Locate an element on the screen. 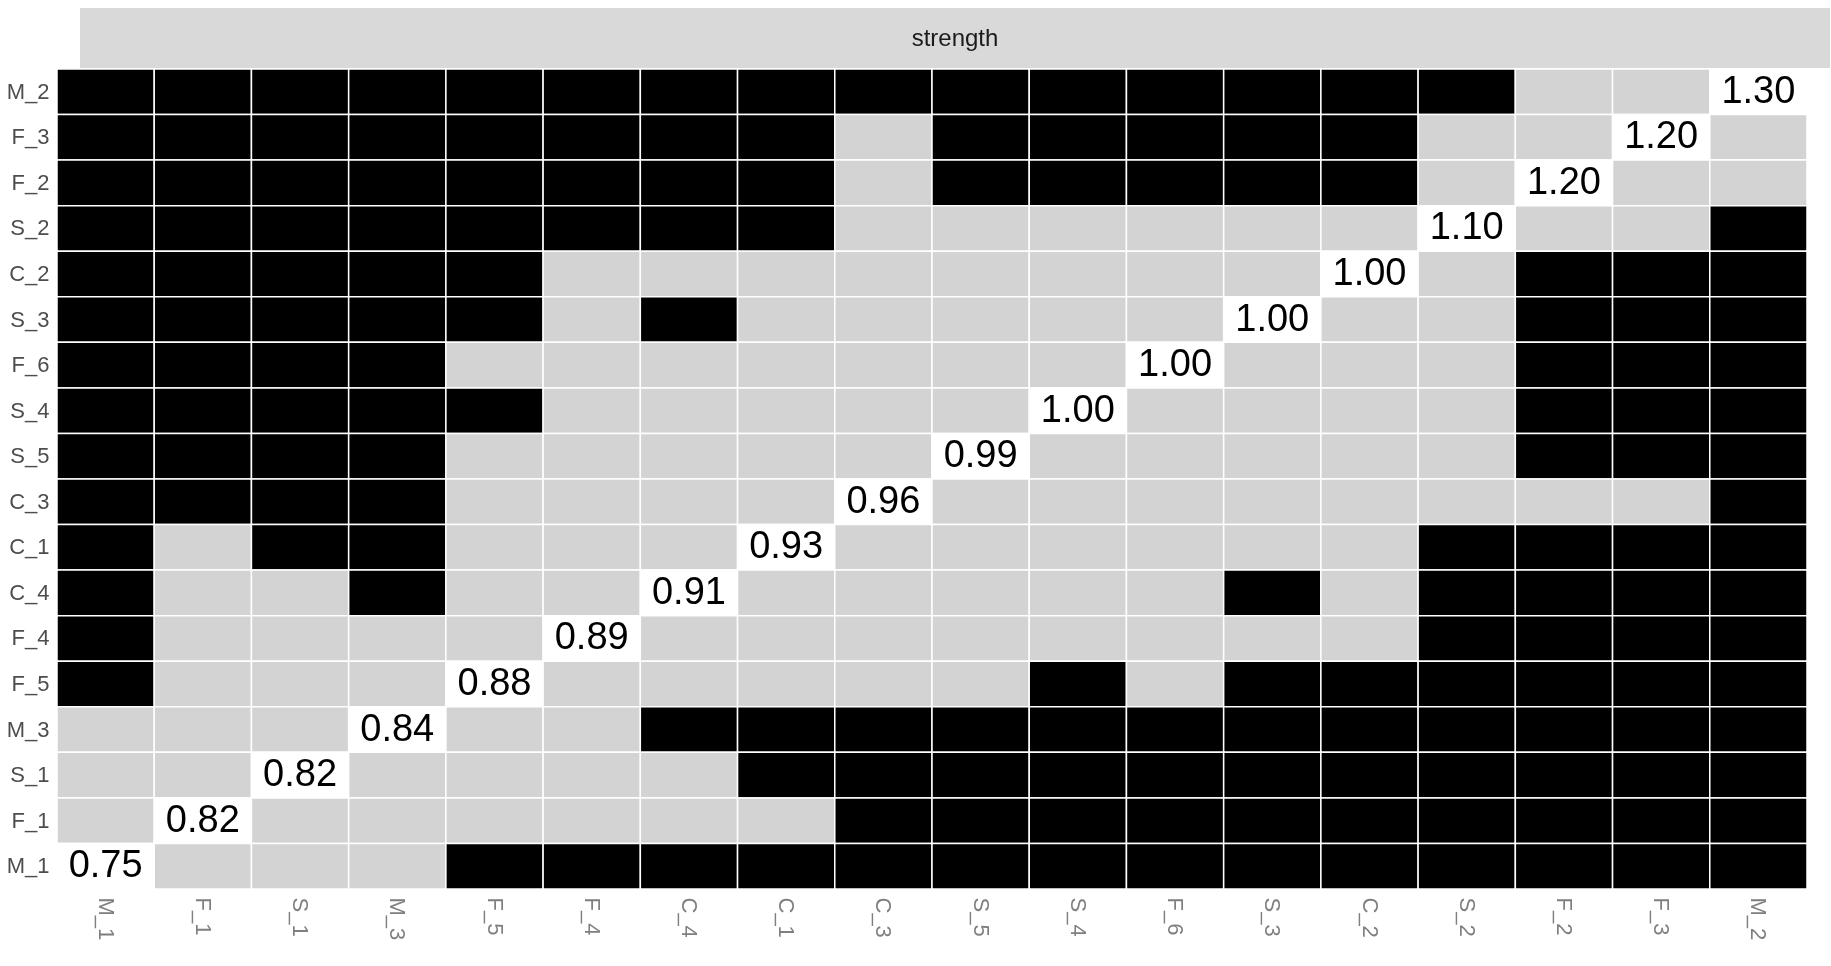 The width and height of the screenshot is (1831, 966). y-tick-label: F_6 is located at coordinates (30, 365).